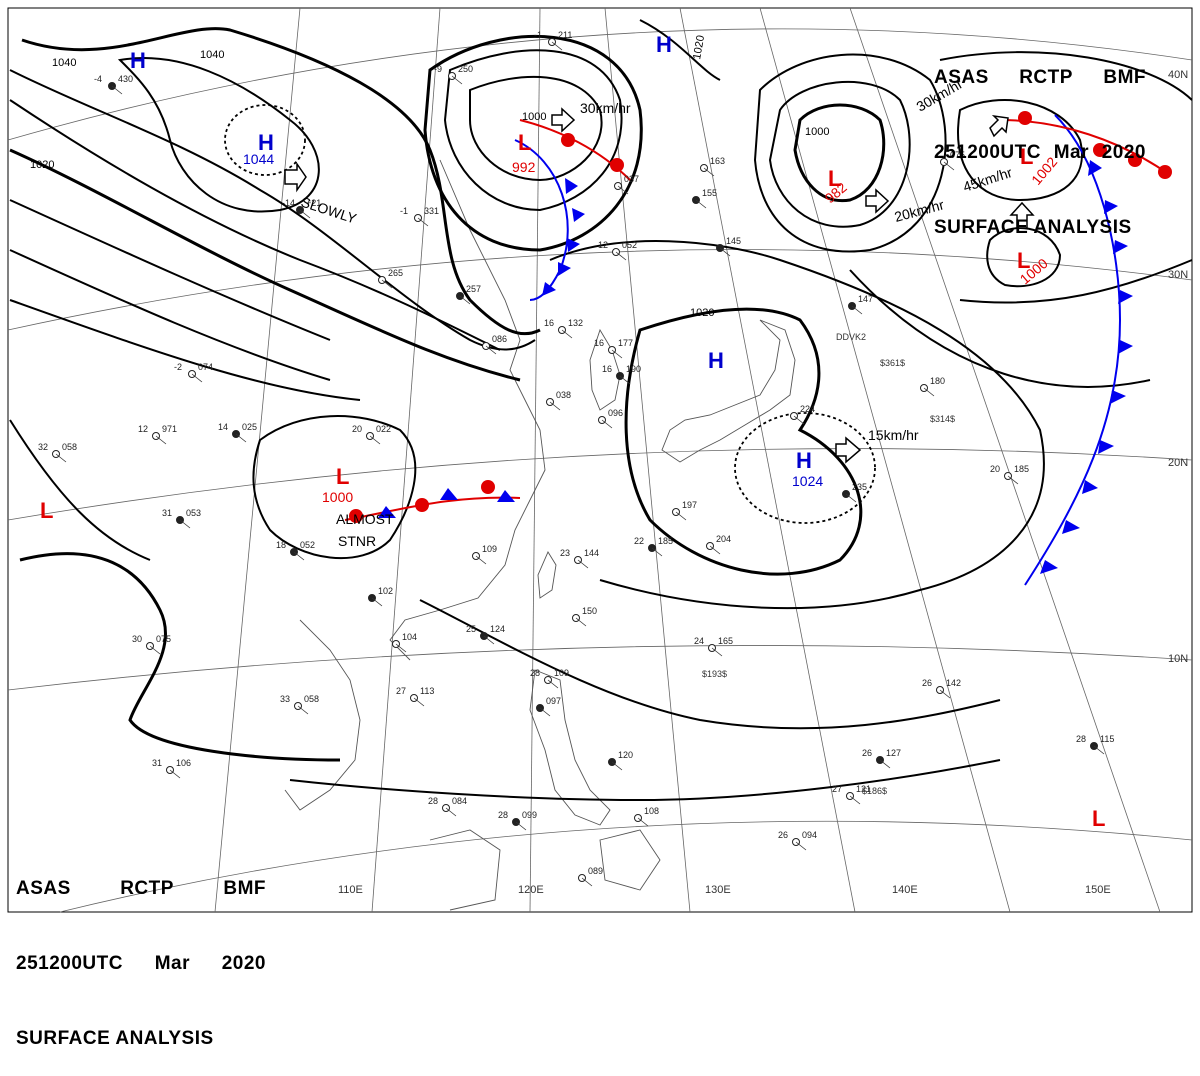 Image resolution: width=1200 pixels, height=1076 pixels. What do you see at coordinates (137, 639) in the screenshot?
I see `station-temp: 30` at bounding box center [137, 639].